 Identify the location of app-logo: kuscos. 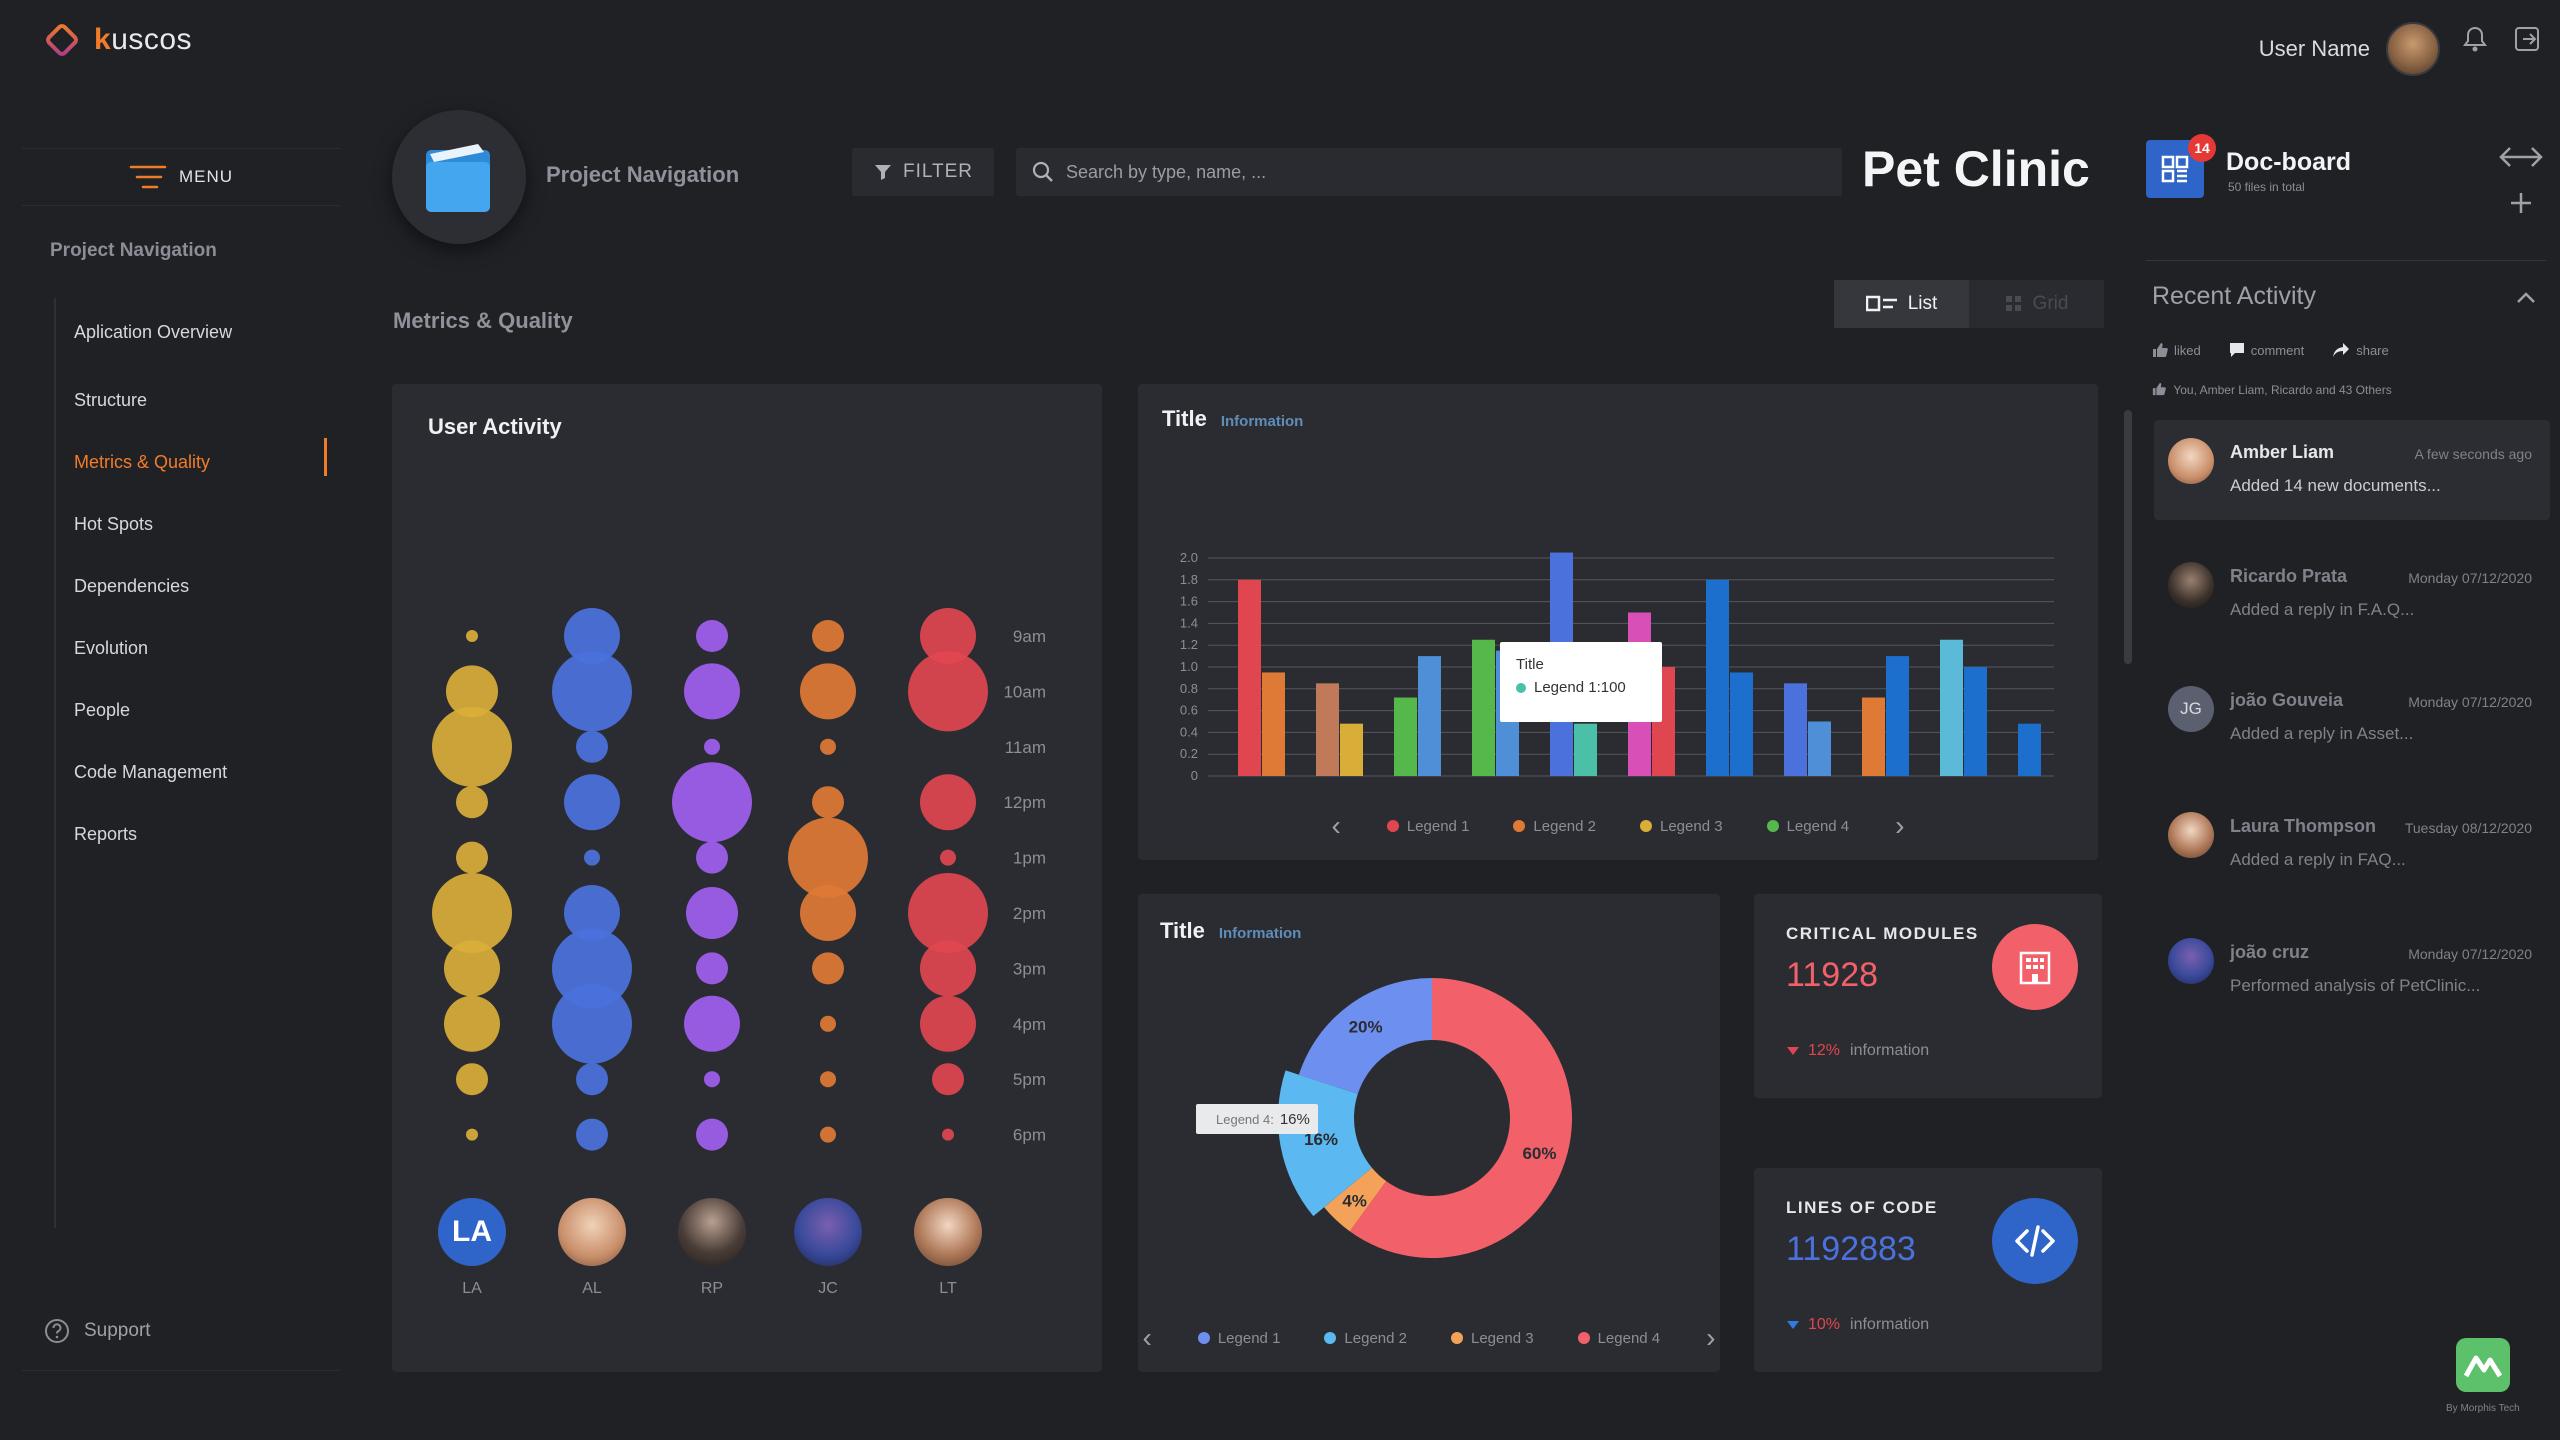
(117, 40).